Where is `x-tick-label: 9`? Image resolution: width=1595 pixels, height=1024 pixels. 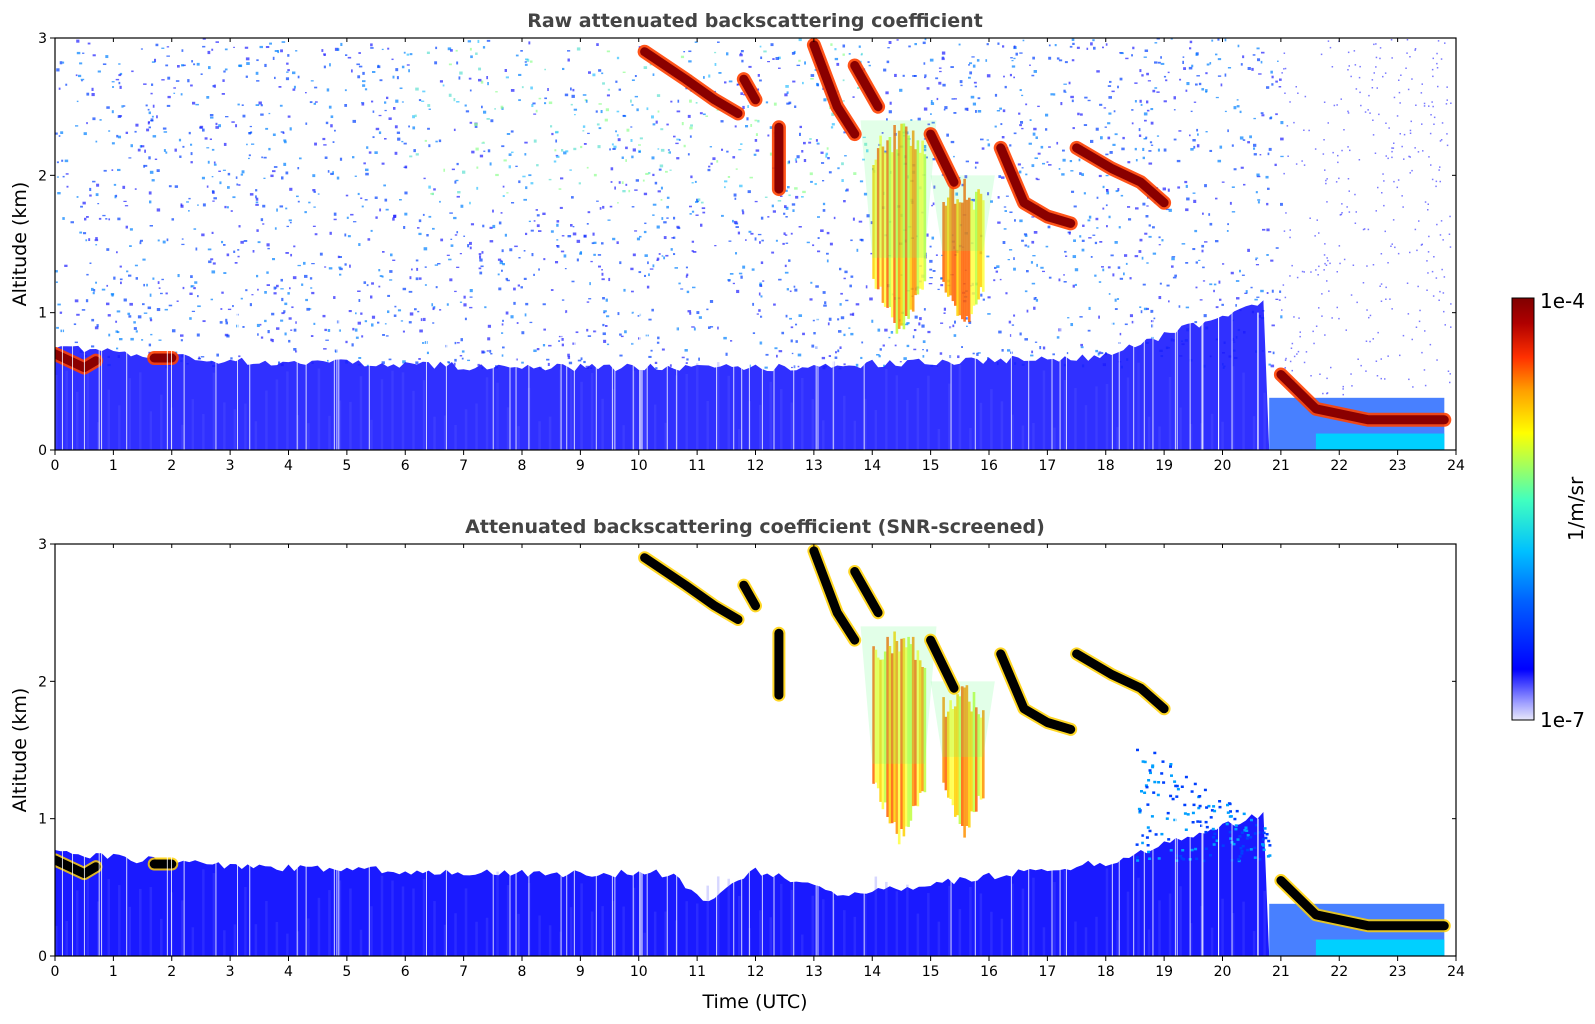 x-tick-label: 9 is located at coordinates (580, 466).